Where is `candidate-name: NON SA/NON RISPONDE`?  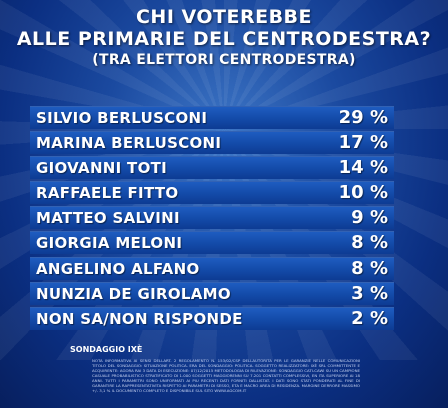
candidate-name: NON SA/NON RISPONDE is located at coordinates (139, 318).